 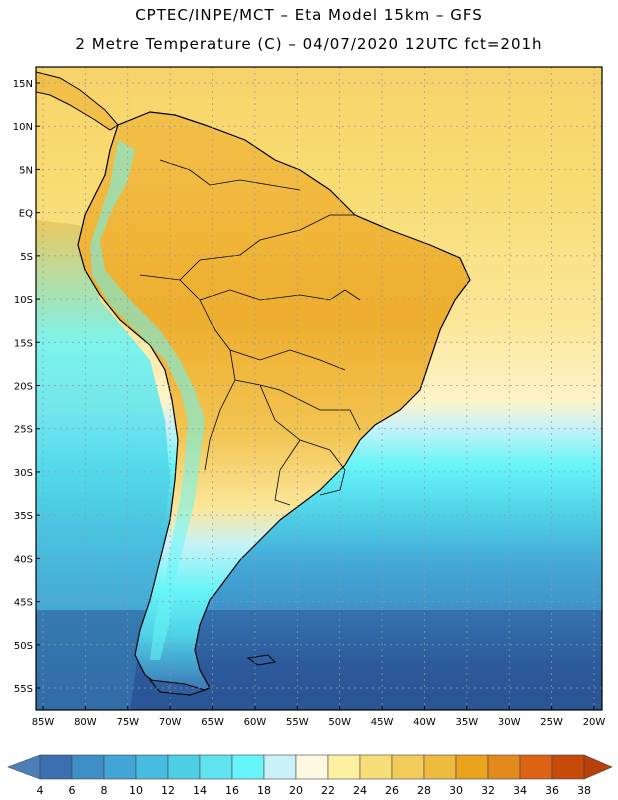 I want to click on longitude-tick-label: 75W, so click(x=127, y=722).